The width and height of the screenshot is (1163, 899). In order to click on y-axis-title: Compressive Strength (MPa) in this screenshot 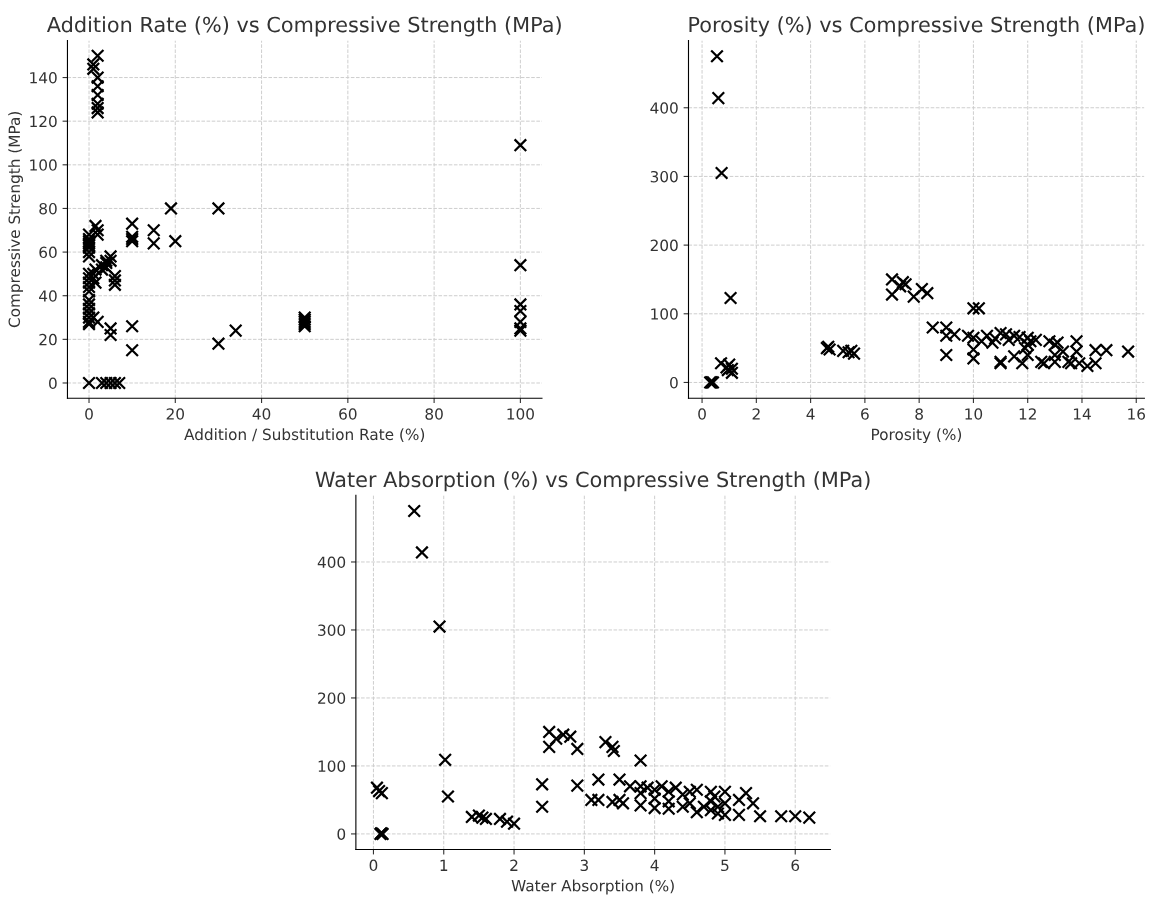, I will do `click(16, 220)`.